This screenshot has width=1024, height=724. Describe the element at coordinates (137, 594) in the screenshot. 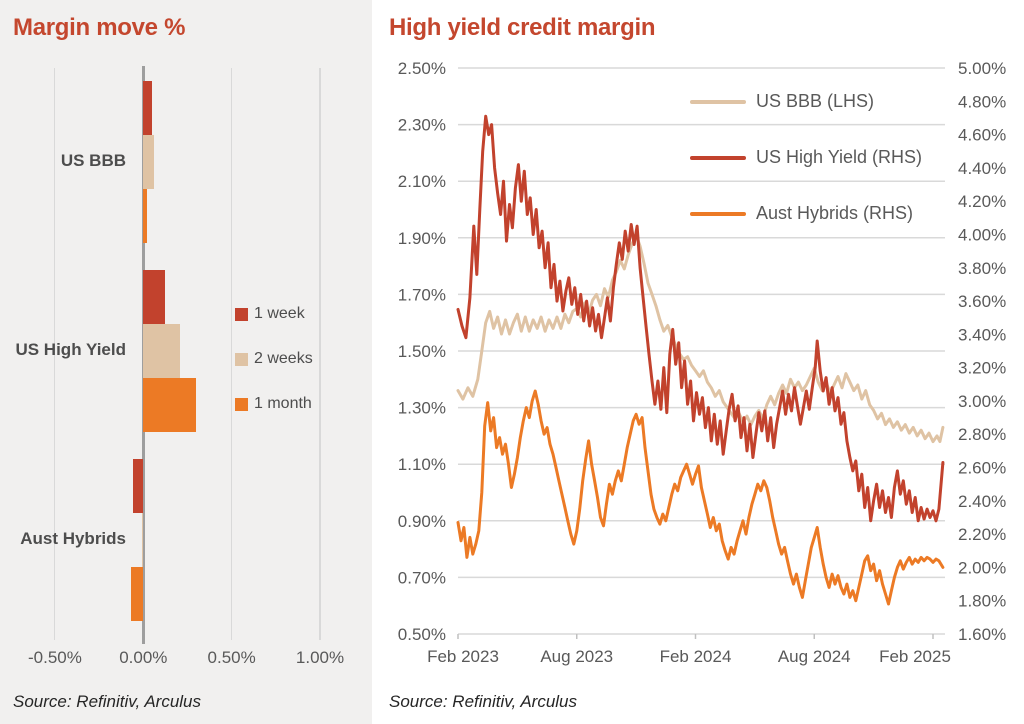

I see `bar-1-month-Aust-Hybrids` at that location.